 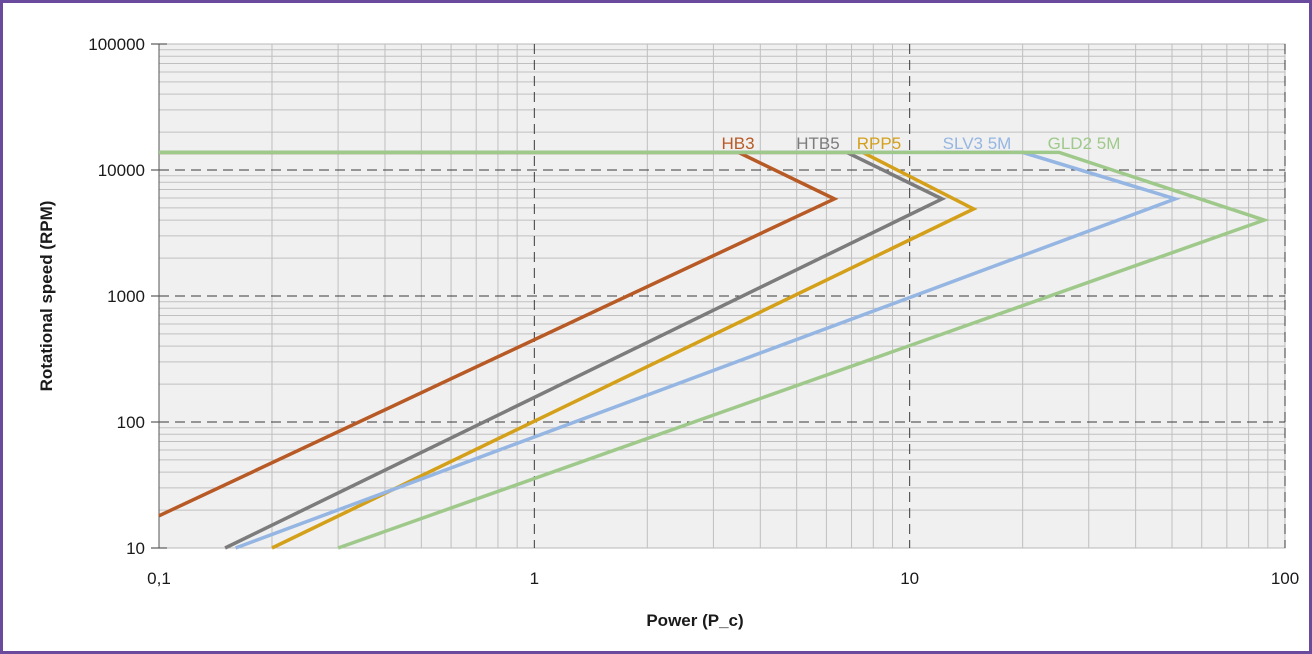 What do you see at coordinates (135, 548) in the screenshot?
I see `y-tick-label: 10` at bounding box center [135, 548].